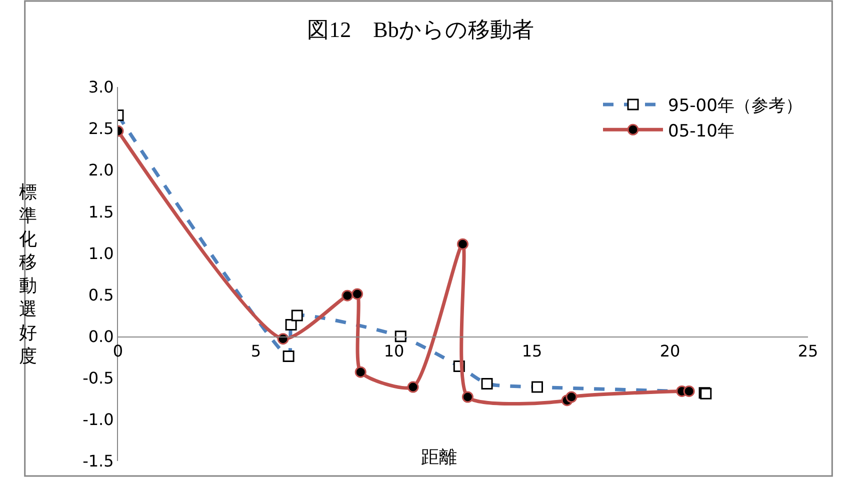  I want to click on y-tick-label: 0.0, so click(101, 336).